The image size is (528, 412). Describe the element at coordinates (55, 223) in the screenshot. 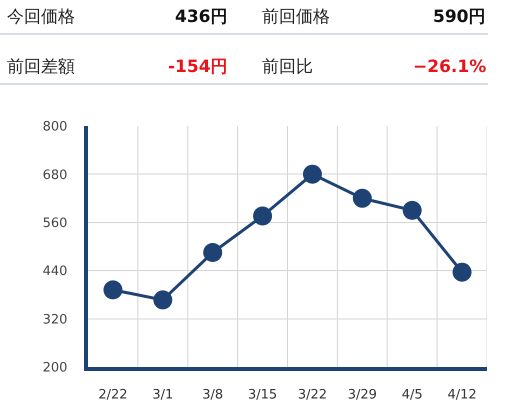

I see `y-tick-label: 560` at that location.